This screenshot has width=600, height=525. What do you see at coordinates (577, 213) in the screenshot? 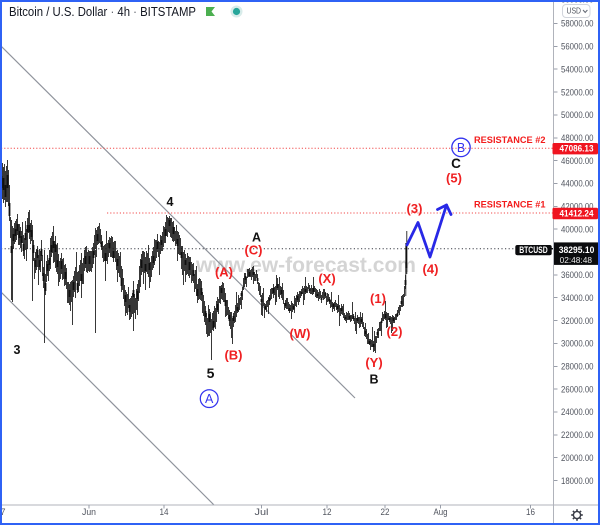
I see `svg-text: 41412.24` at bounding box center [577, 213].